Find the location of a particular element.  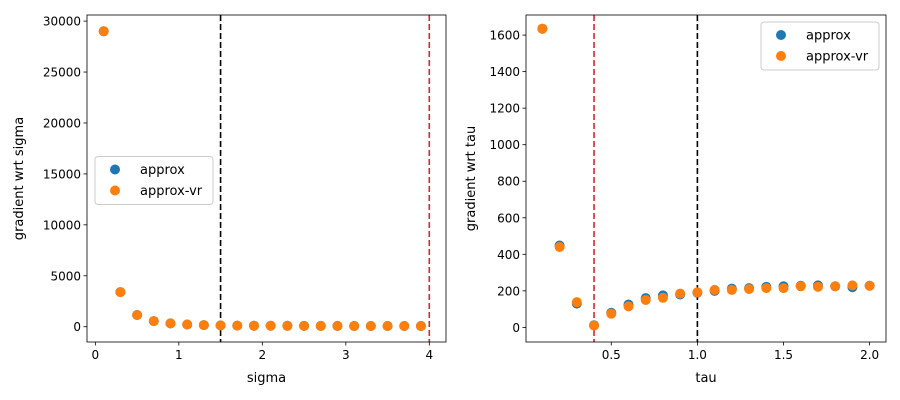

chart1-y-tick-label: 15000 is located at coordinates (62, 174).